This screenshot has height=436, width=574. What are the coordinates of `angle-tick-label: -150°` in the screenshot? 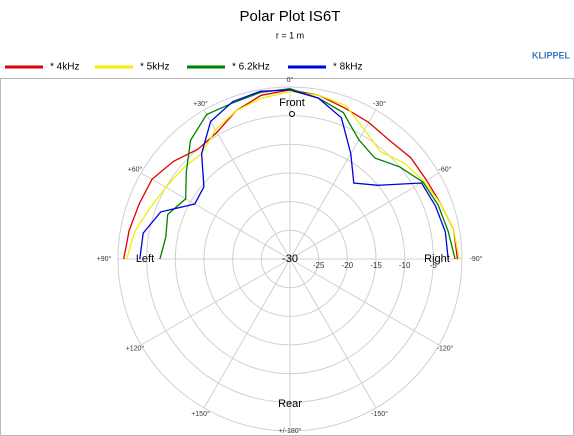 It's located at (379, 414).